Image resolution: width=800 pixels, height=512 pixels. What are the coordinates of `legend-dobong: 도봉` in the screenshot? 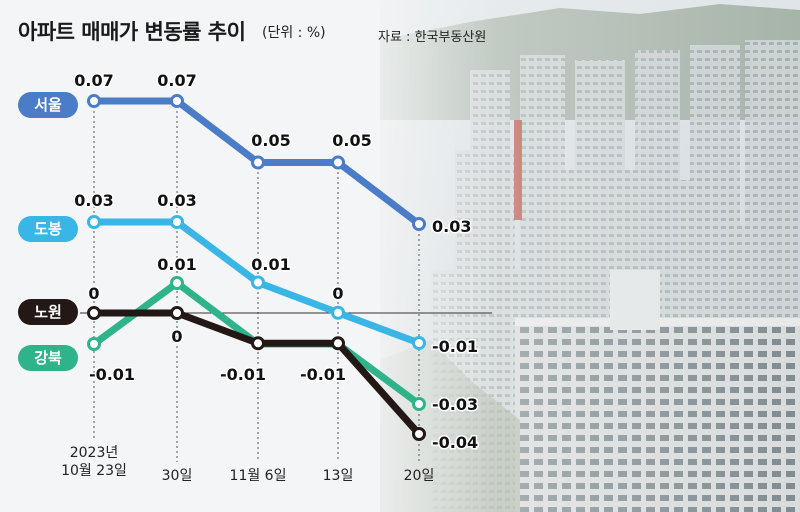 It's located at (48, 229).